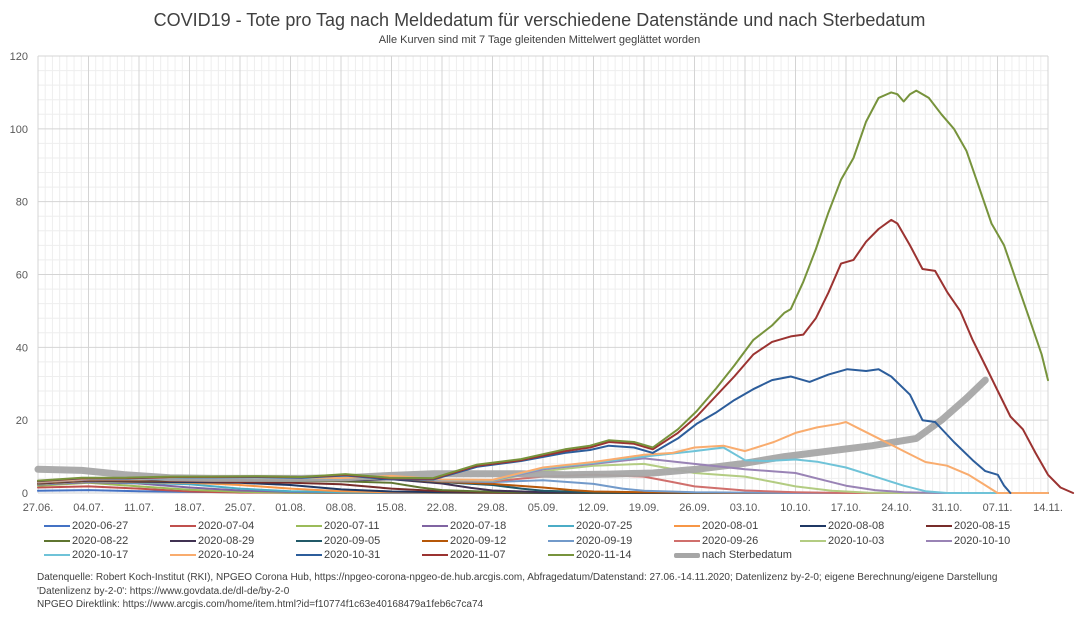 The image size is (1079, 623). Describe the element at coordinates (730, 540) in the screenshot. I see `legend-label: 2020-09-26` at that location.